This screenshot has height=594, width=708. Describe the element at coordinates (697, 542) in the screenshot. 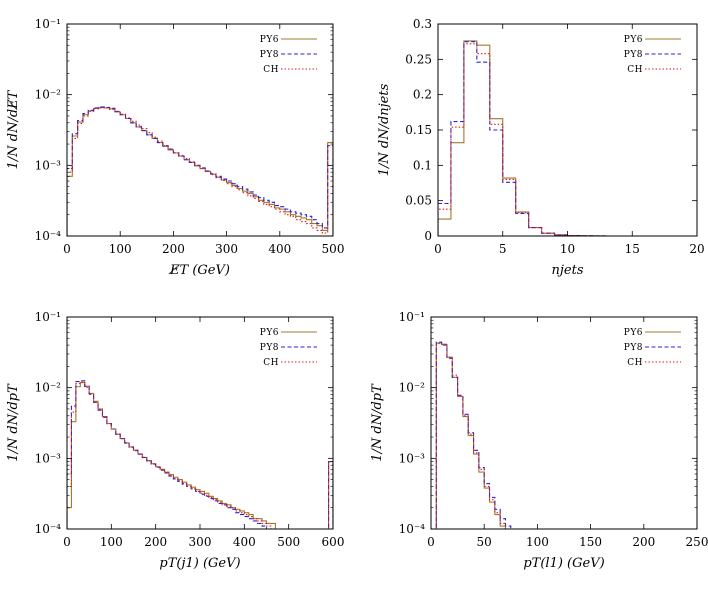

I see `x-tick-label: 250` at that location.